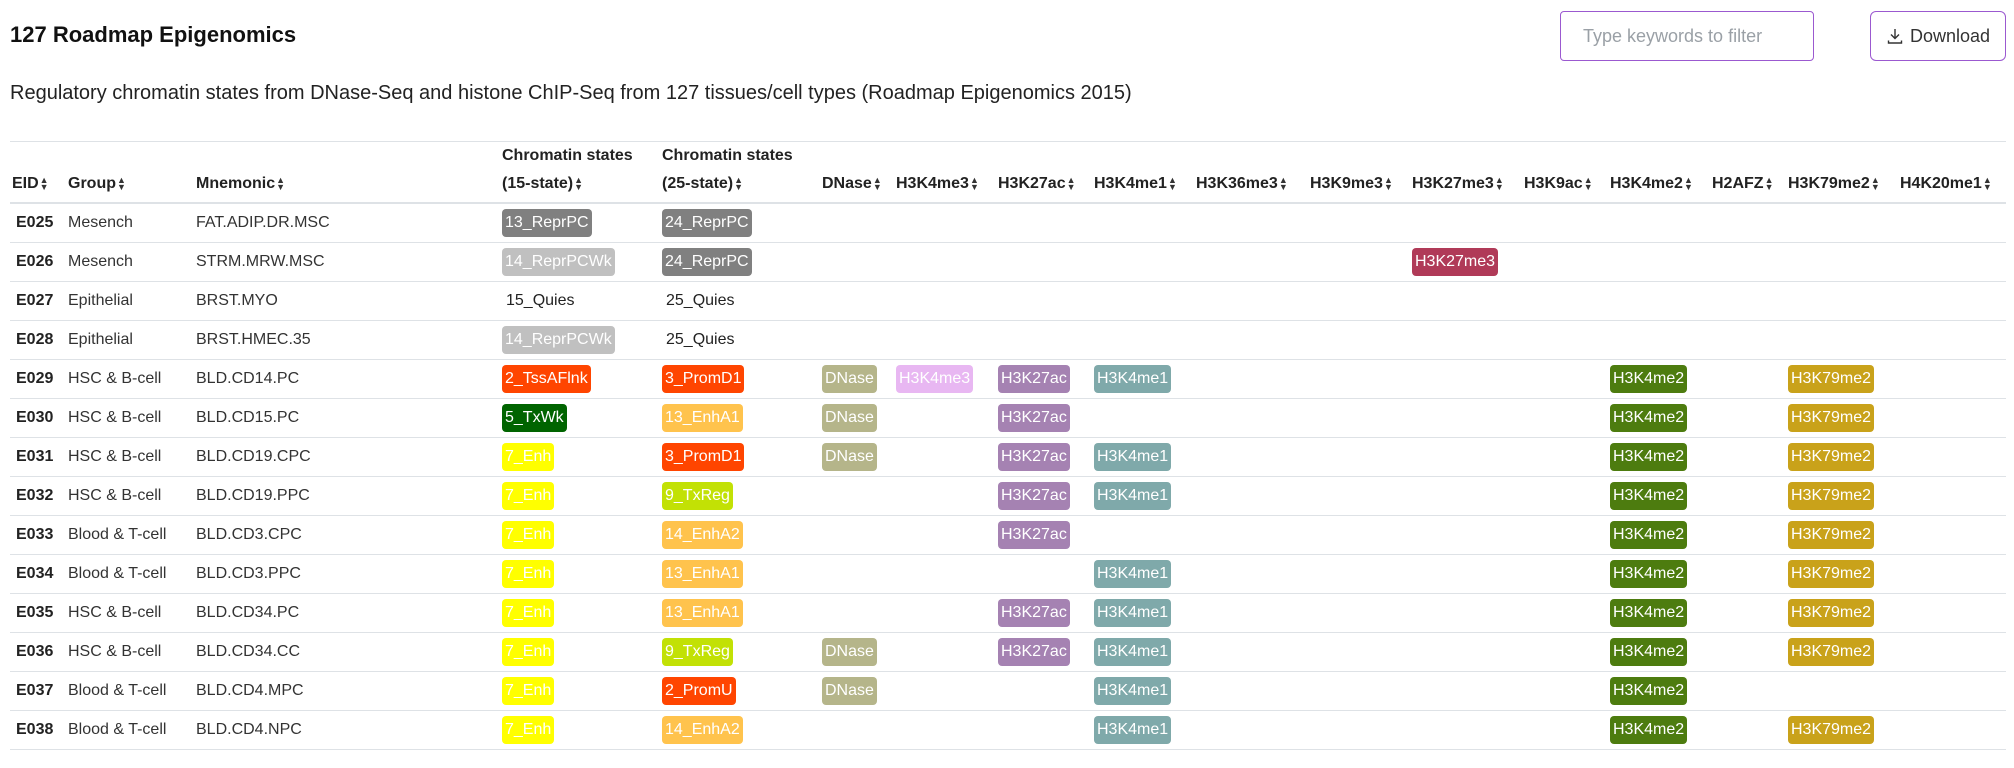 The width and height of the screenshot is (2014, 768). I want to click on column-header-dnase: DNase ▲ ▼, so click(859, 172).